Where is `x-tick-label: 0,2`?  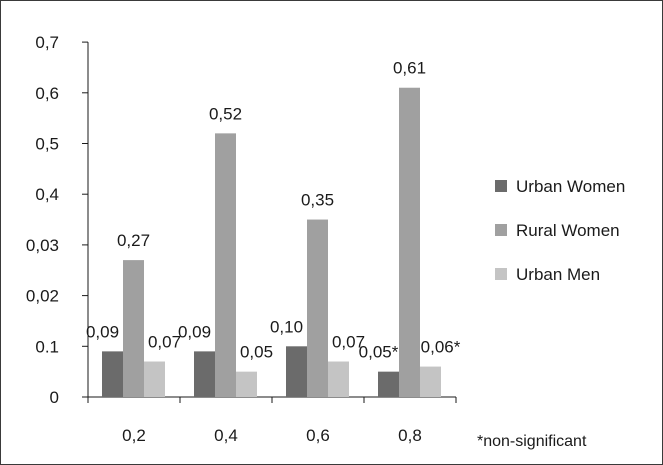
x-tick-label: 0,2 is located at coordinates (134, 435).